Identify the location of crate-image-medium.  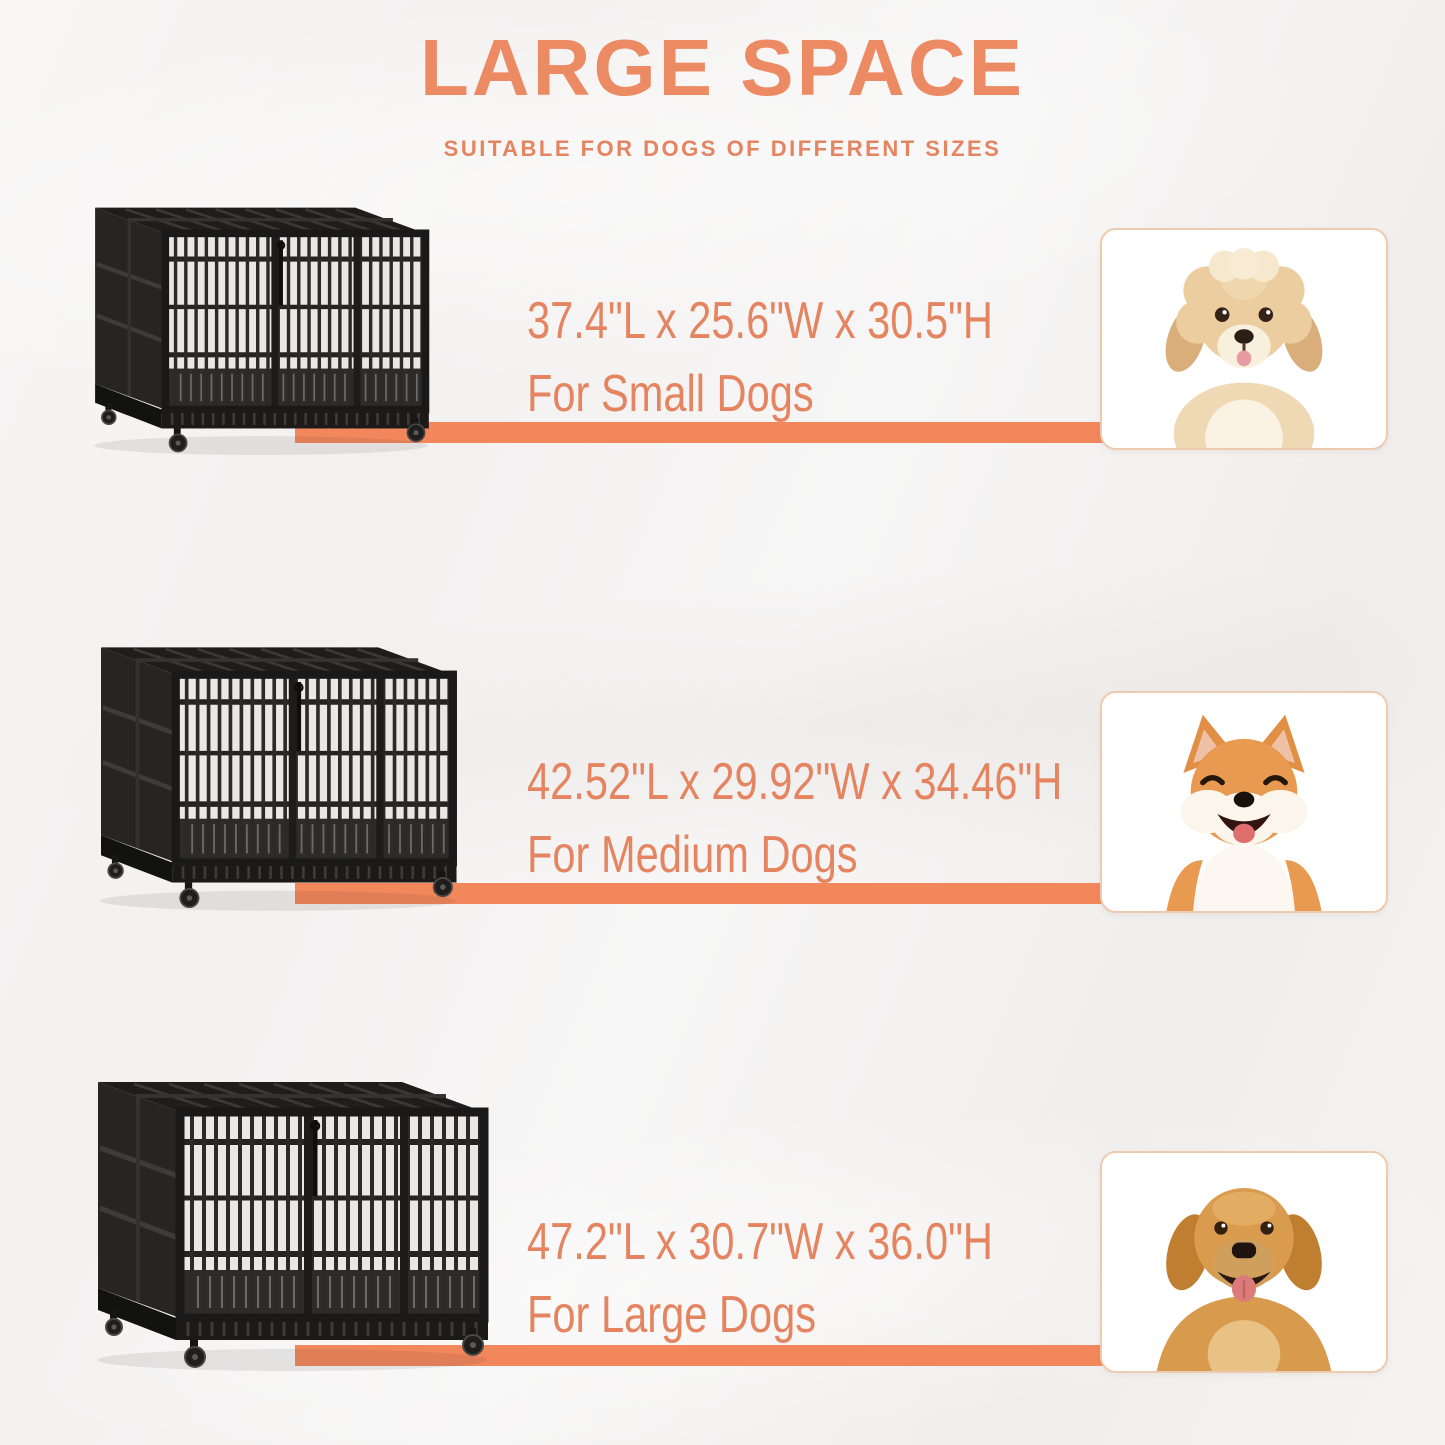
(266, 768).